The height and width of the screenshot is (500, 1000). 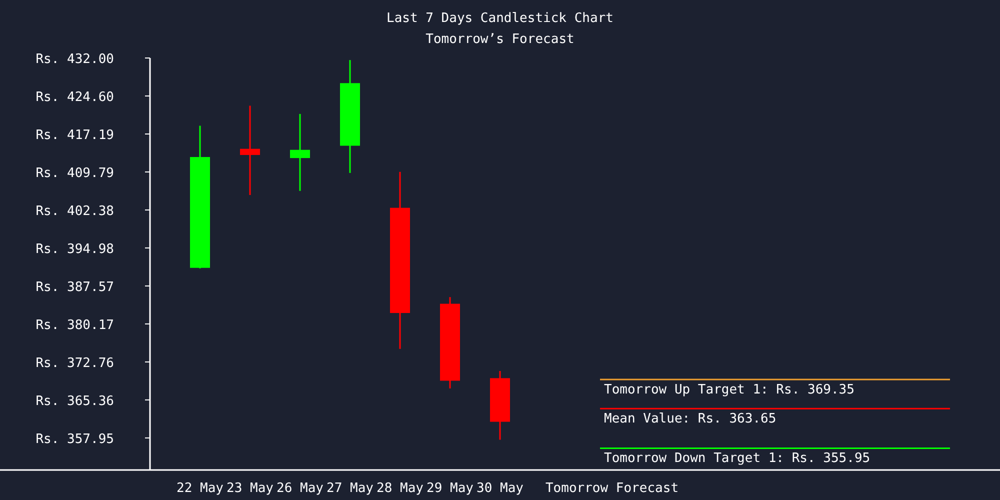 What do you see at coordinates (75, 439) in the screenshot?
I see `y-tick-label: Rs. 357.95` at bounding box center [75, 439].